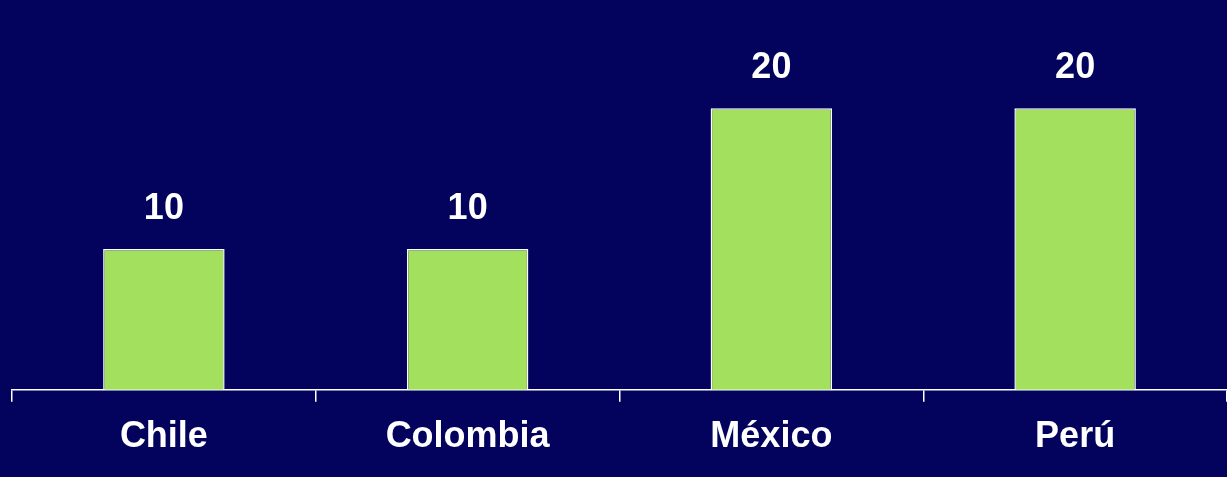  Describe the element at coordinates (468, 435) in the screenshot. I see `x-tick-label: Colombia` at that location.